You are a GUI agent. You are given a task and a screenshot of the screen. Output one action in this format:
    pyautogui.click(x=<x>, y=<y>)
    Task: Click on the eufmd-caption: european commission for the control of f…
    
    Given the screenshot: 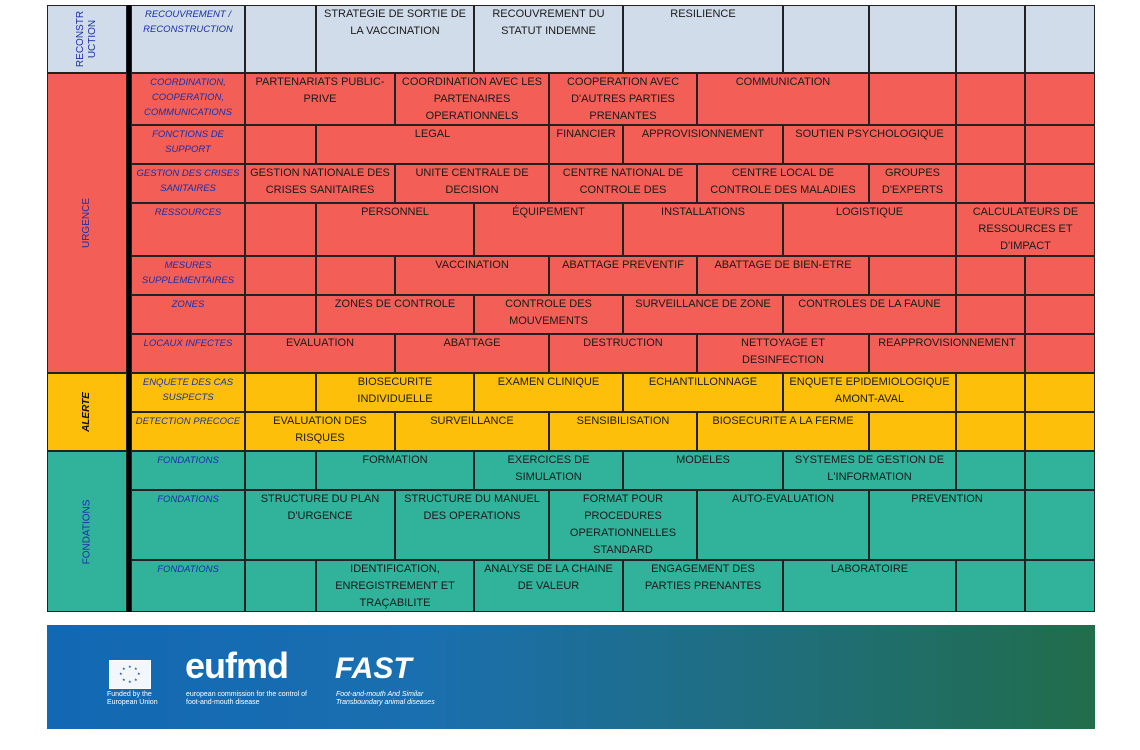 What is the action you would take?
    pyautogui.click(x=247, y=698)
    